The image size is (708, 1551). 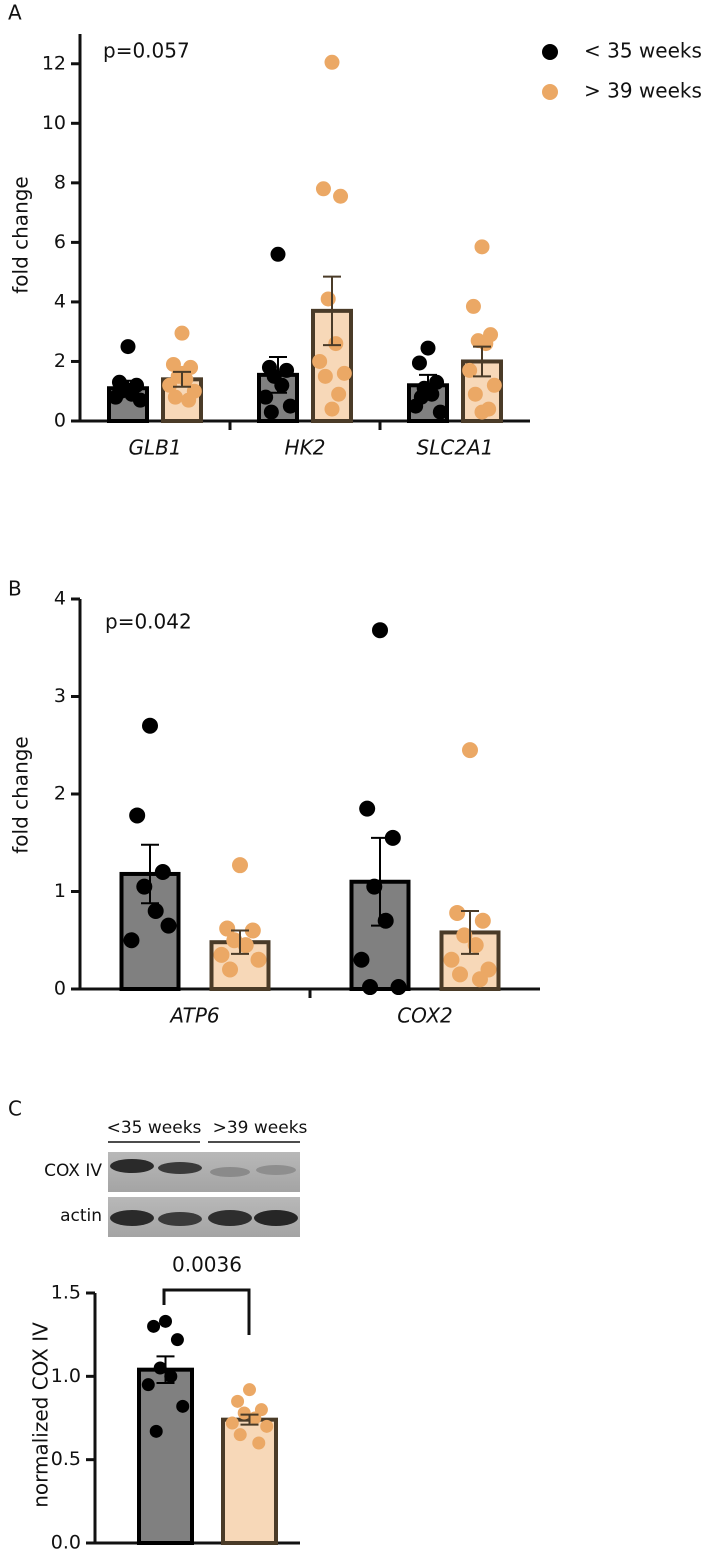 I want to click on y-tick-label: 0.5, so click(x=66, y=1459).